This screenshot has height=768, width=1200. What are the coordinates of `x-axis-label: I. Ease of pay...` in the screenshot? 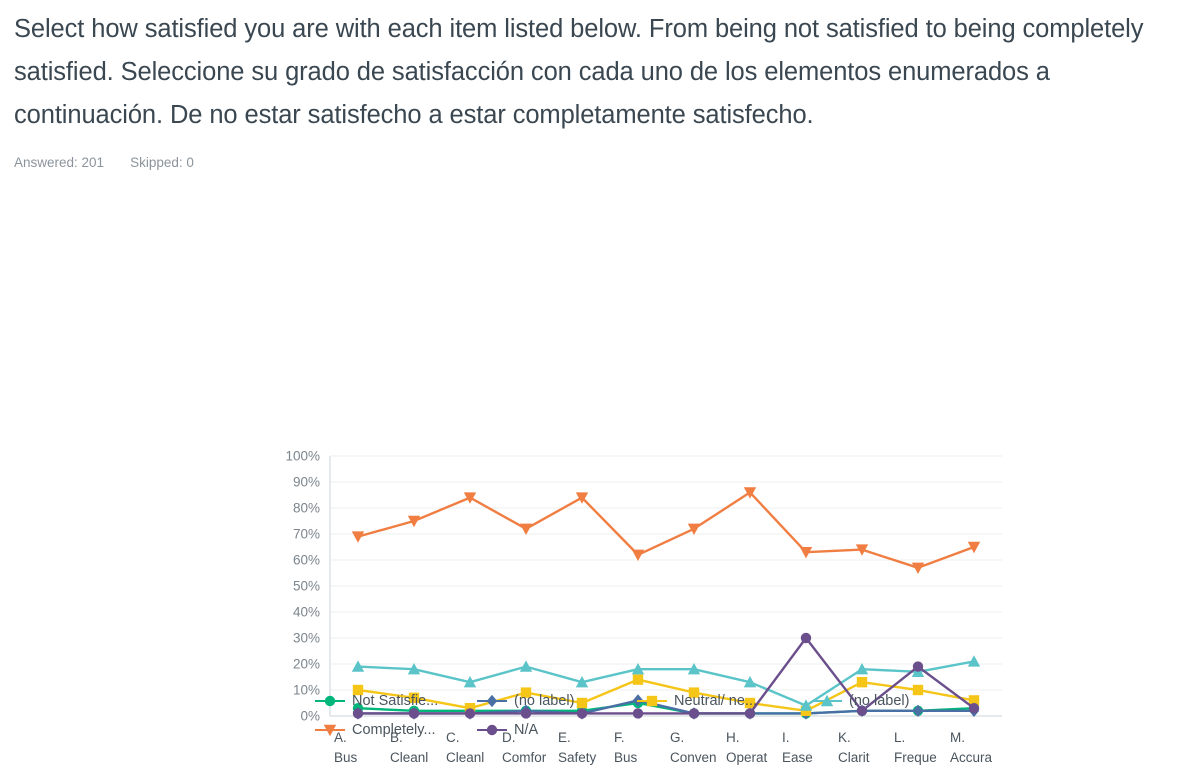 It's located at (797, 747).